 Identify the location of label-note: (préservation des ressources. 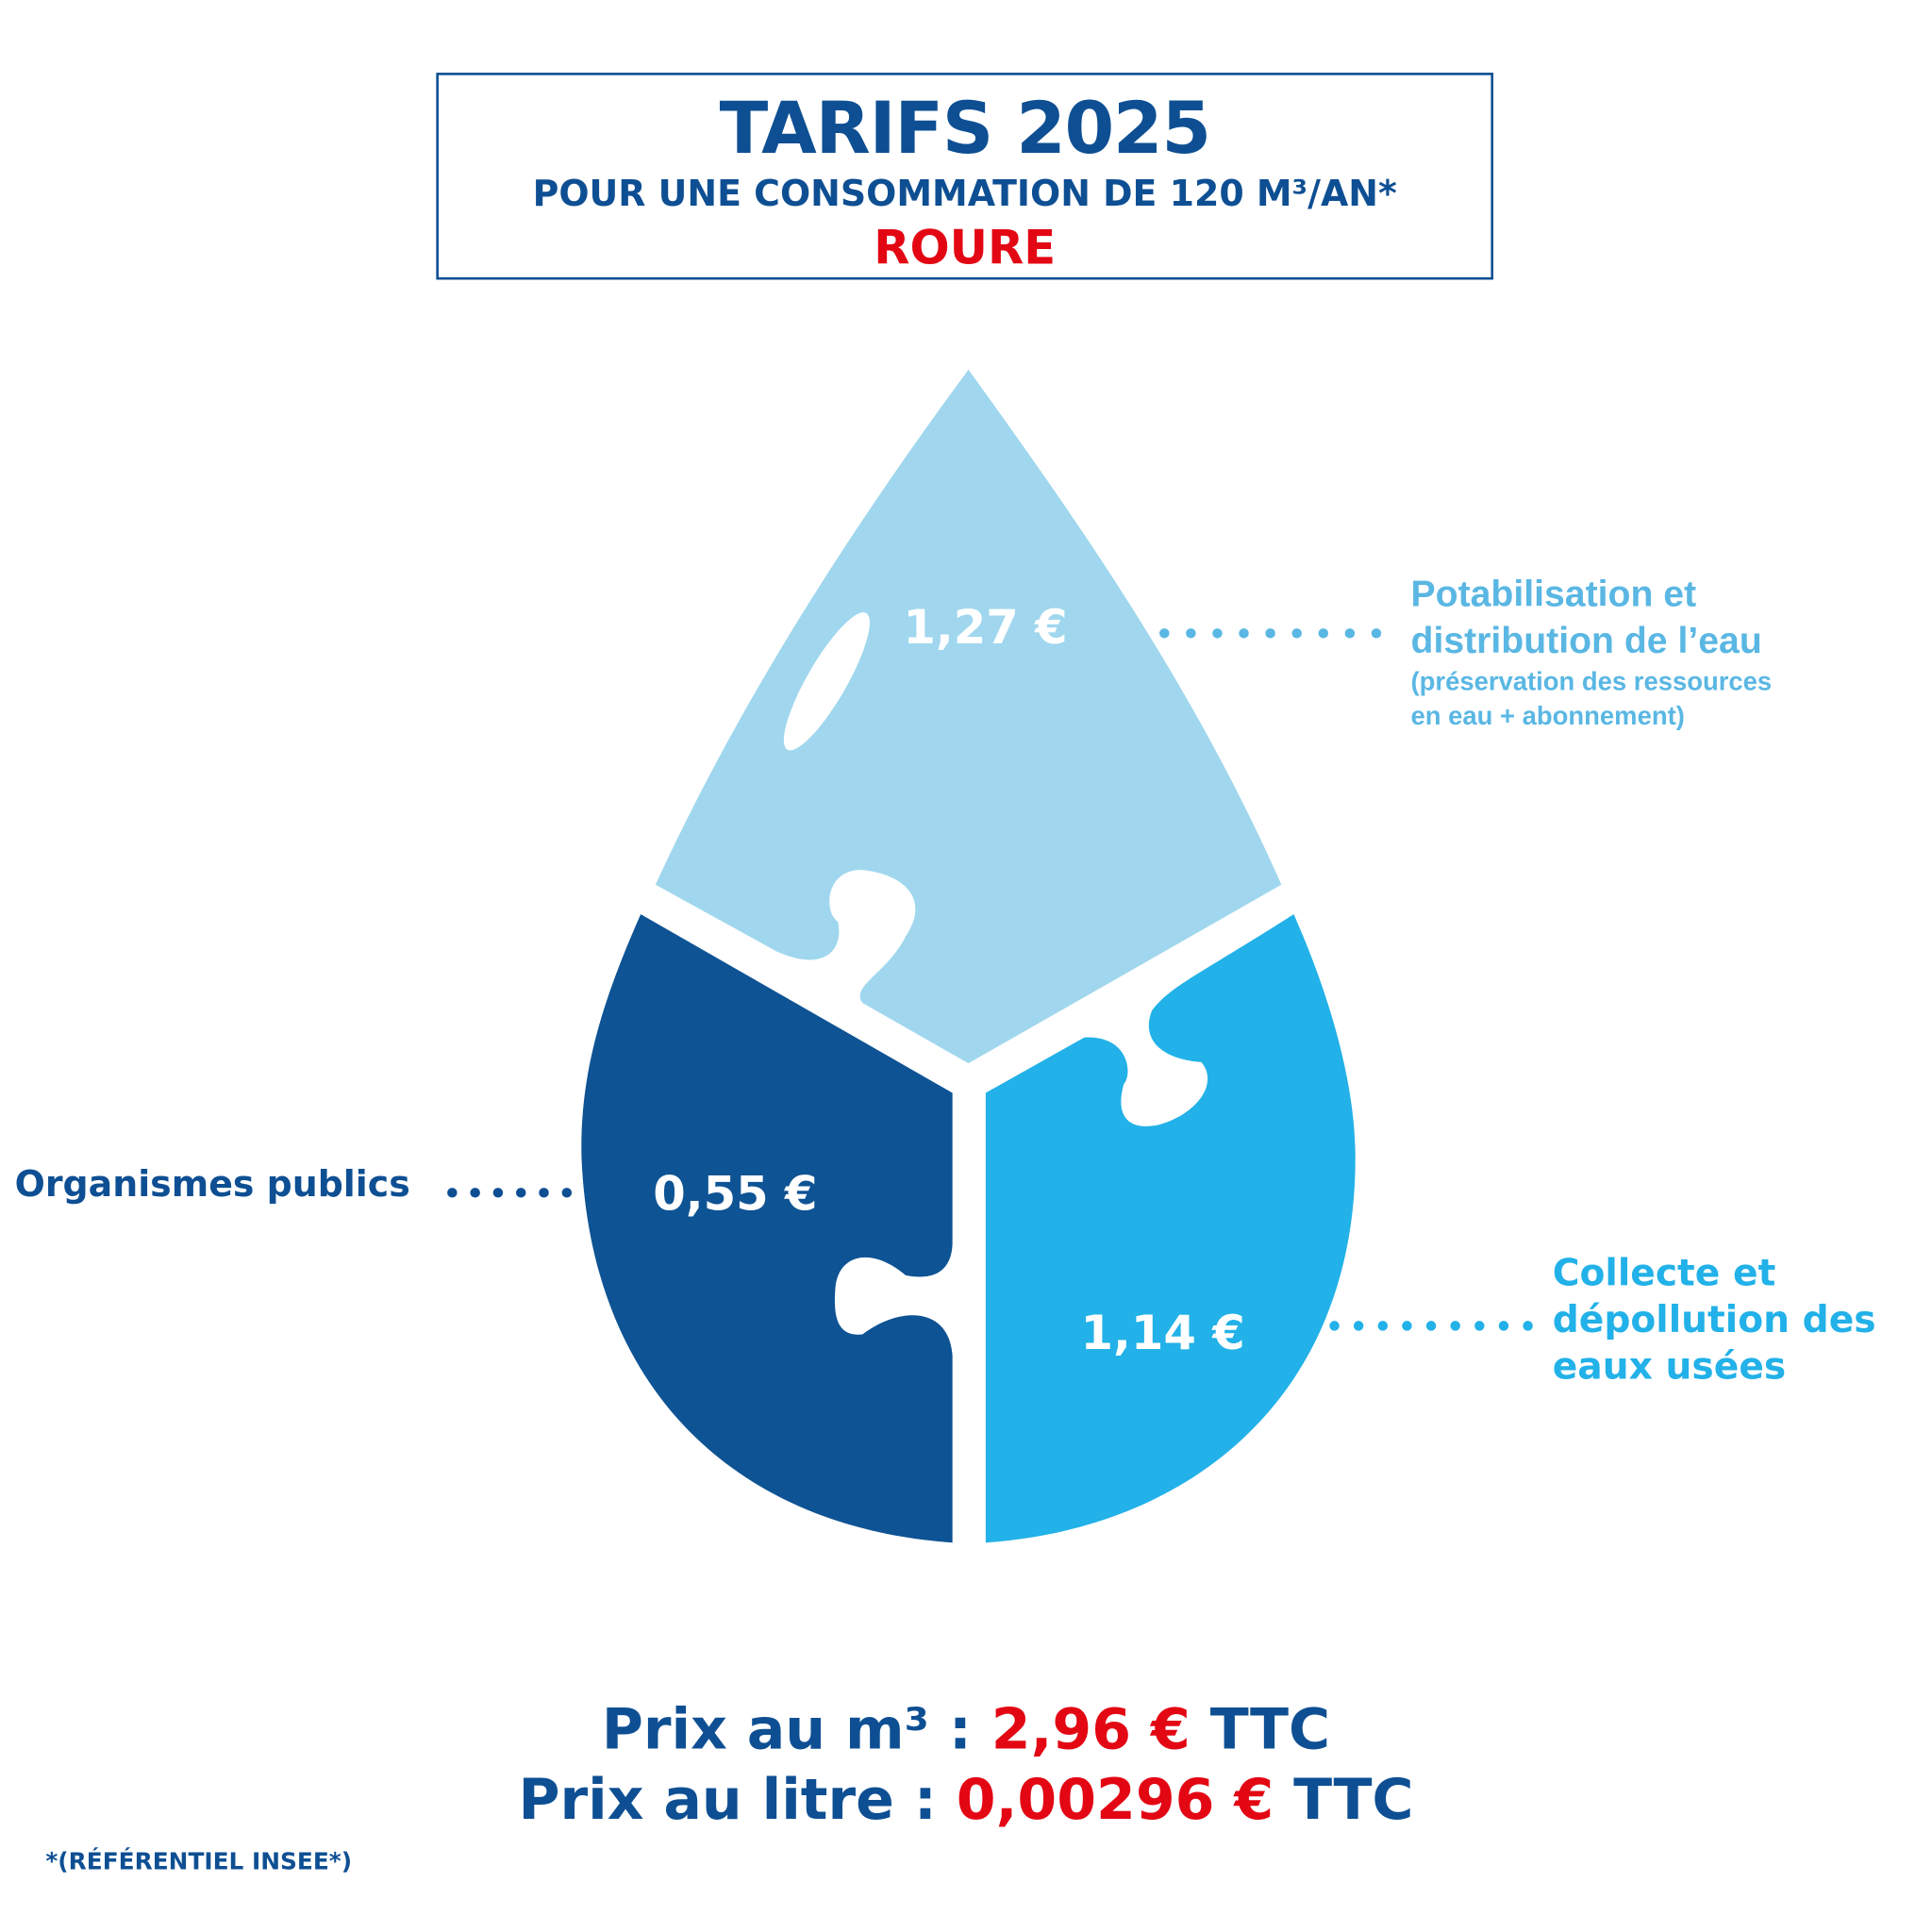
(1591, 681).